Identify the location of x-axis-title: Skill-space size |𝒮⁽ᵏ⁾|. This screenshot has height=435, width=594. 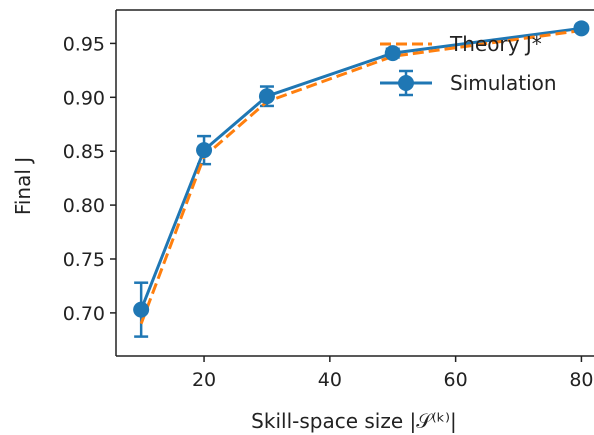
(354, 421).